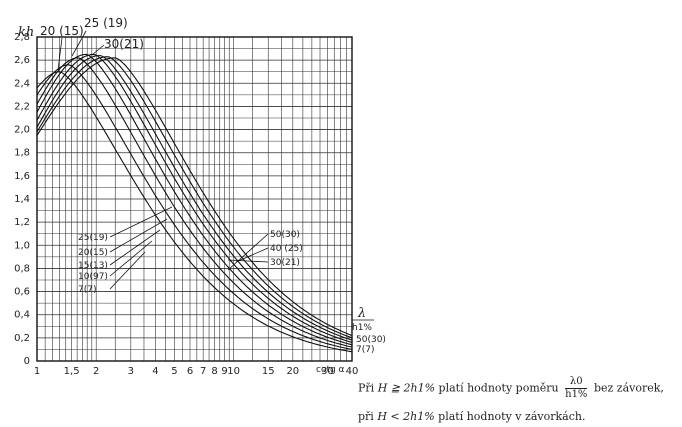 The width and height of the screenshot is (682, 427). Describe the element at coordinates (361, 313) in the screenshot. I see `series-label: λ` at that location.